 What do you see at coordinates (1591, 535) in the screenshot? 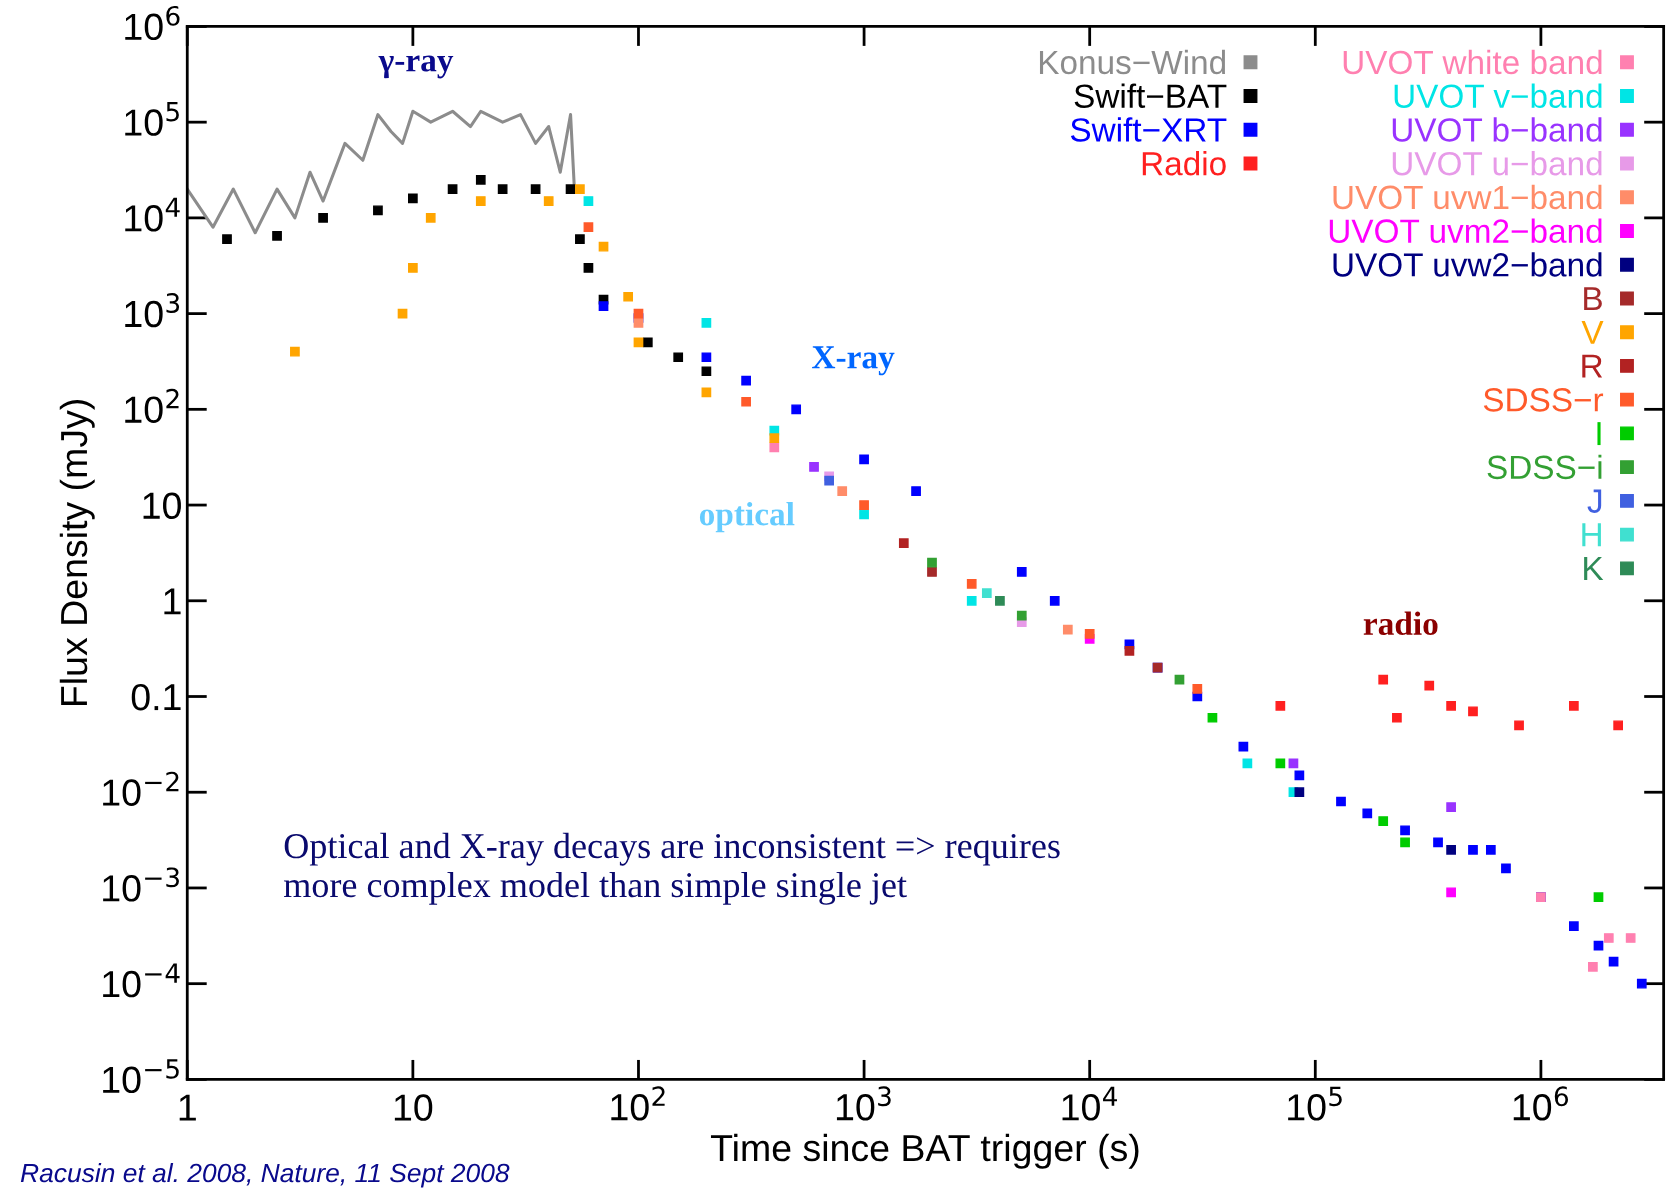
I see `legend-label: H` at bounding box center [1591, 535].